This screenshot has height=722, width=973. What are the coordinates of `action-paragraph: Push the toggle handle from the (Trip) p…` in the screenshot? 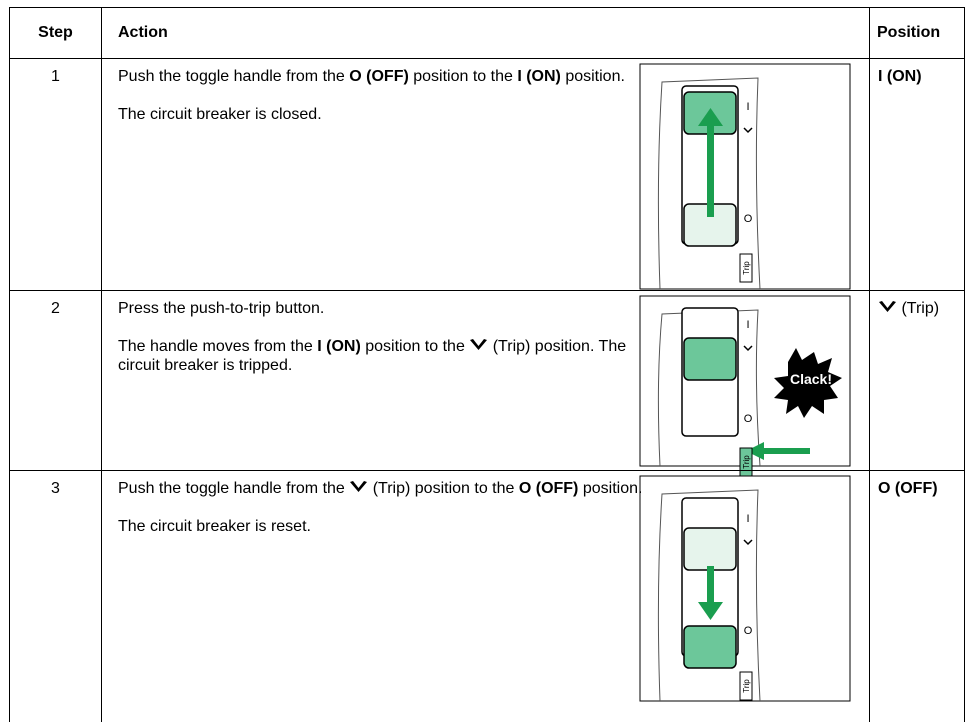 It's located at (383, 488).